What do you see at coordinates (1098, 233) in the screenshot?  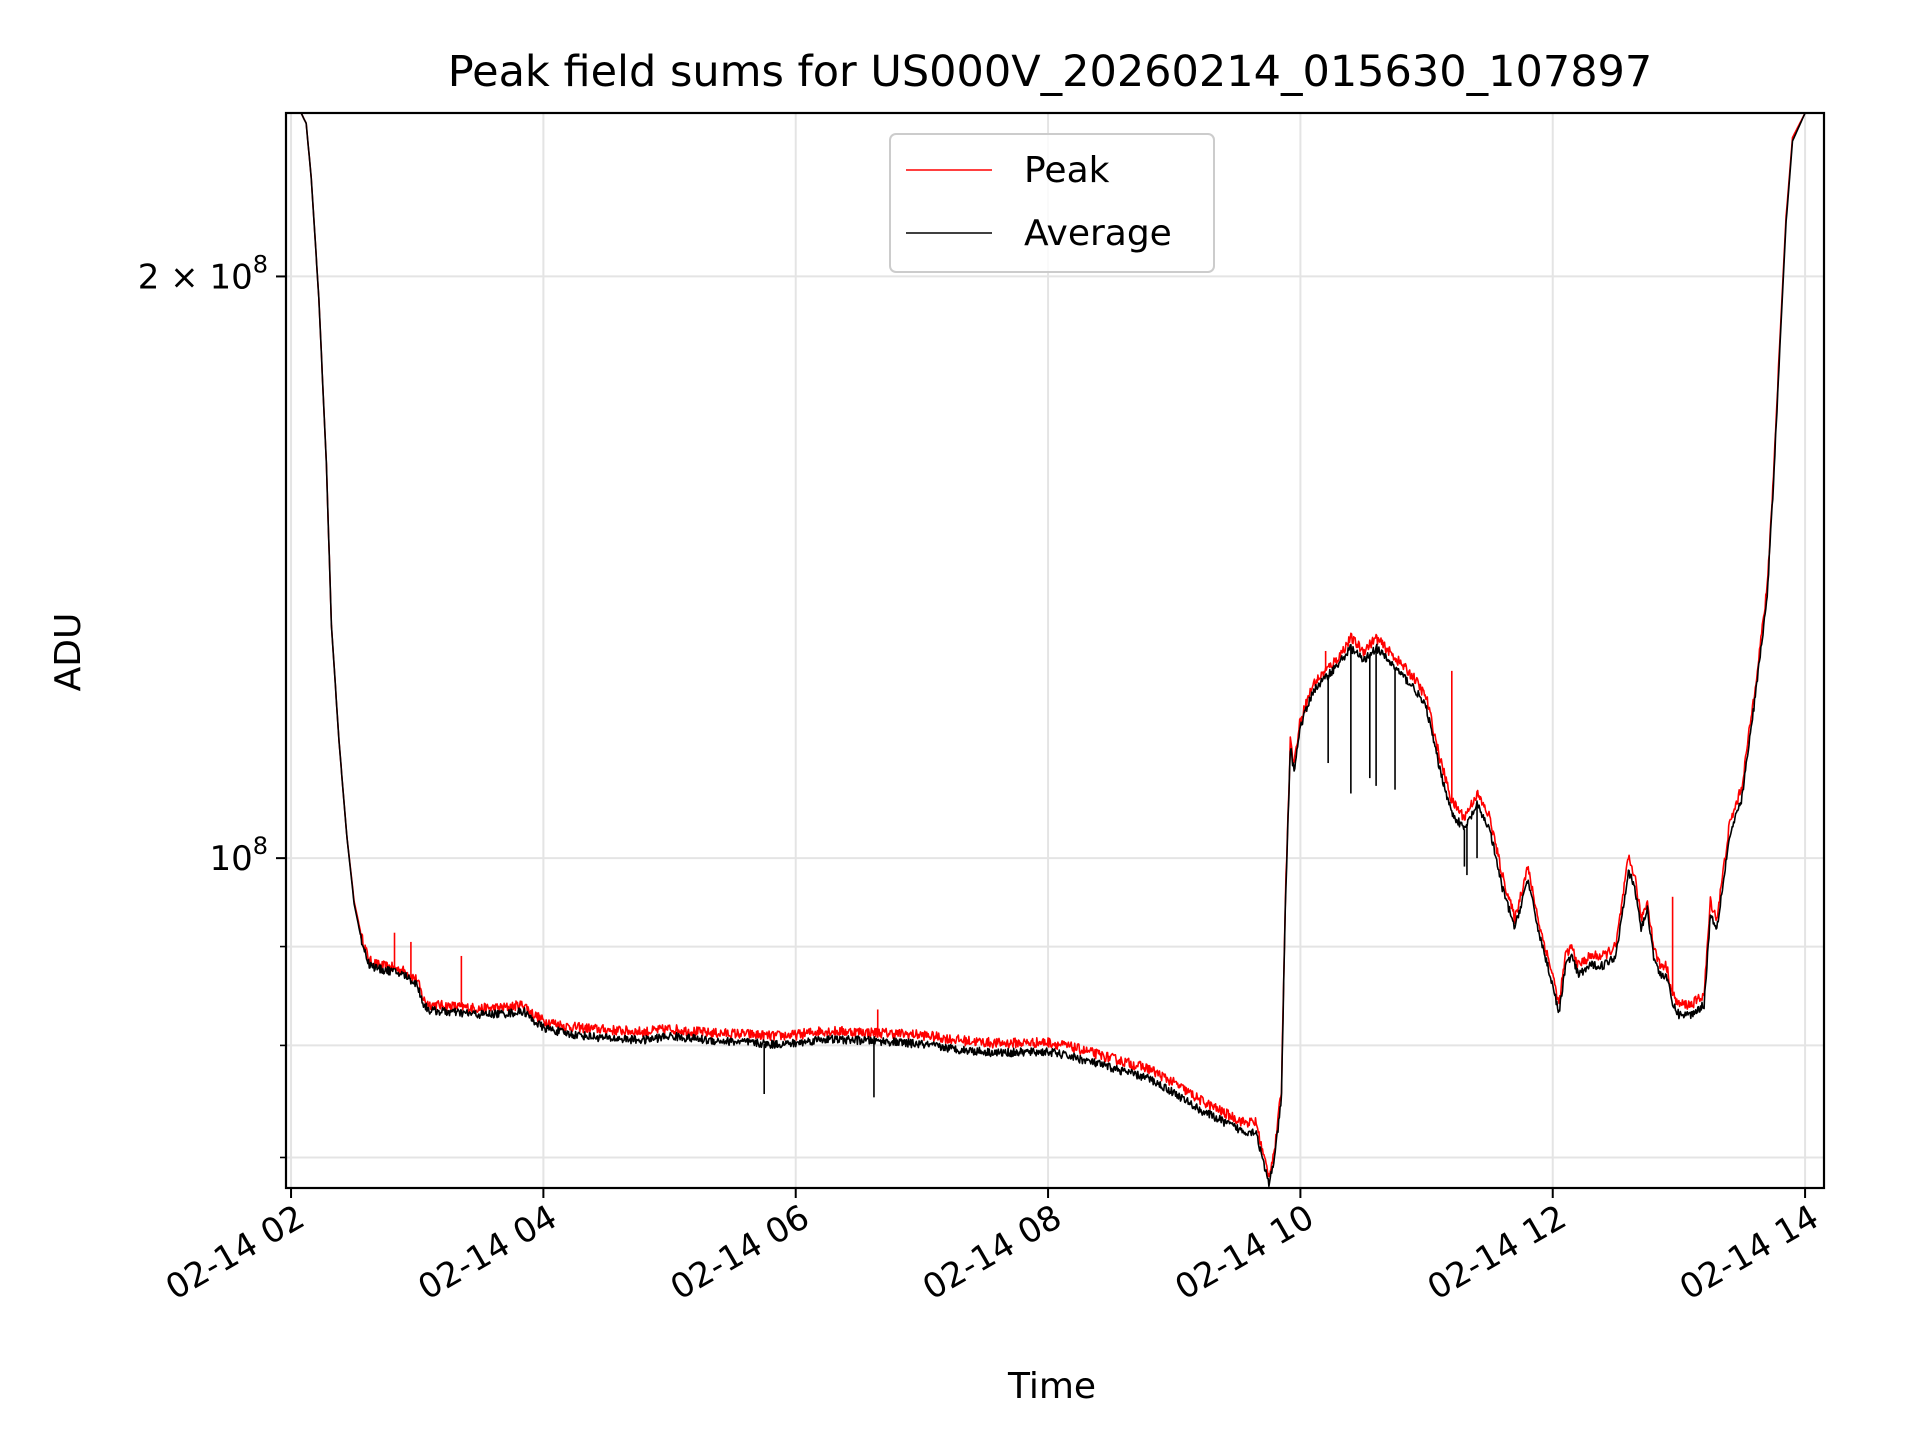 I see `legend-average-label: Average` at bounding box center [1098, 233].